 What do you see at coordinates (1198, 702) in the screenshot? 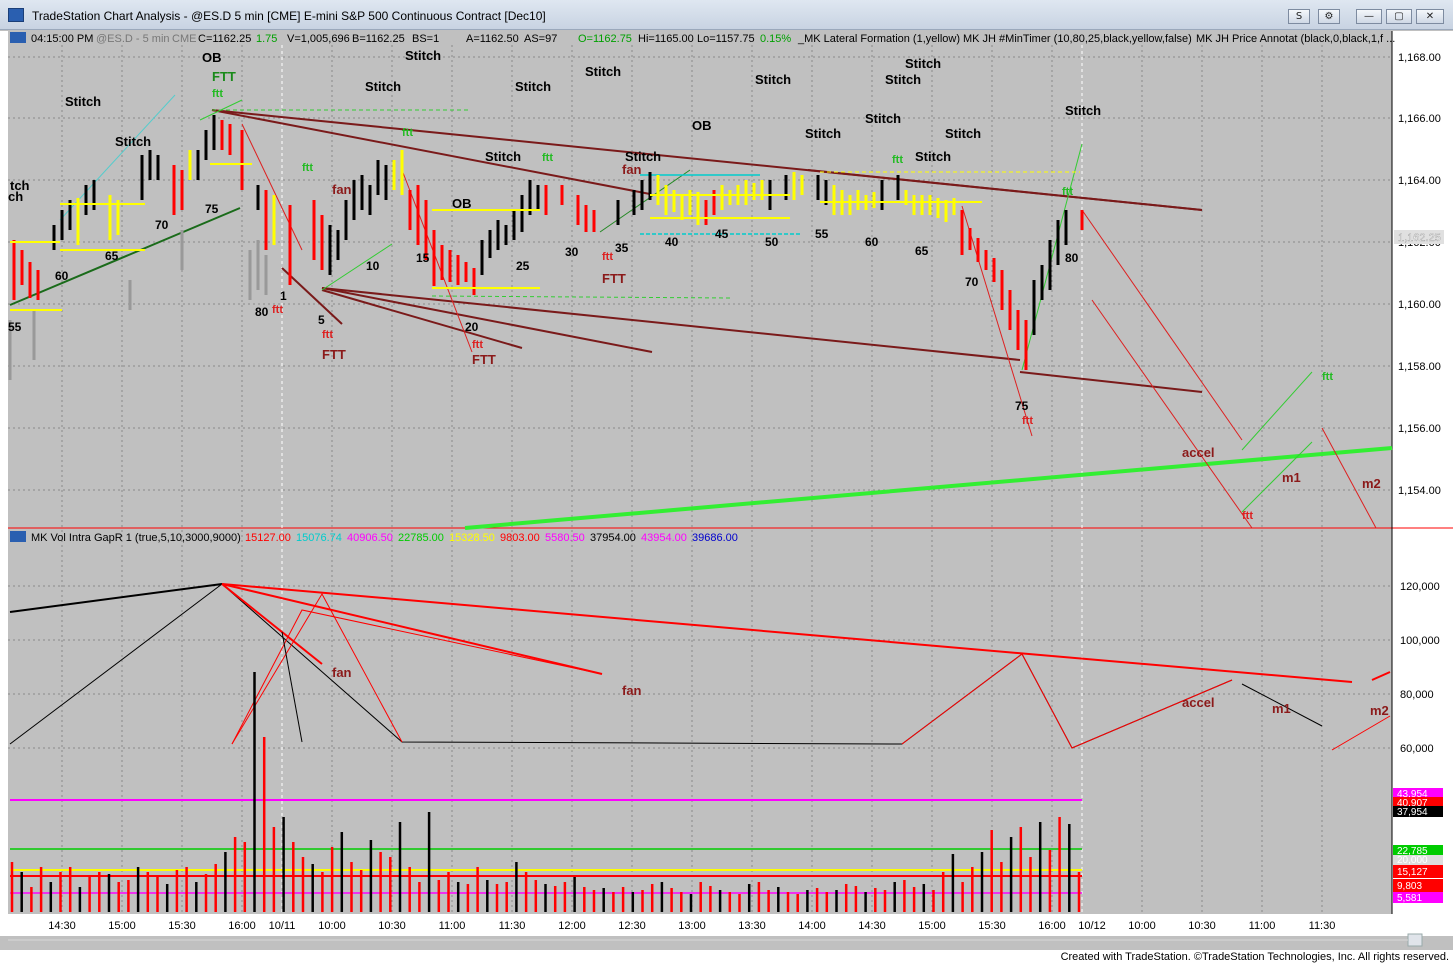
I see `accel-label: accel` at bounding box center [1198, 702].